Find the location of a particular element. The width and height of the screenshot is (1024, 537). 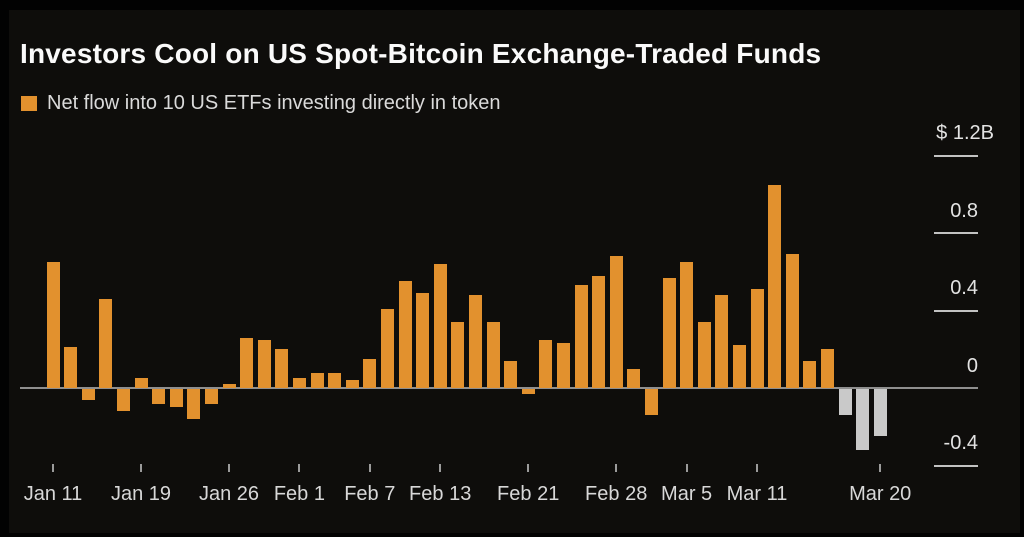

x-axis-label: Feb 21 is located at coordinates (528, 494).